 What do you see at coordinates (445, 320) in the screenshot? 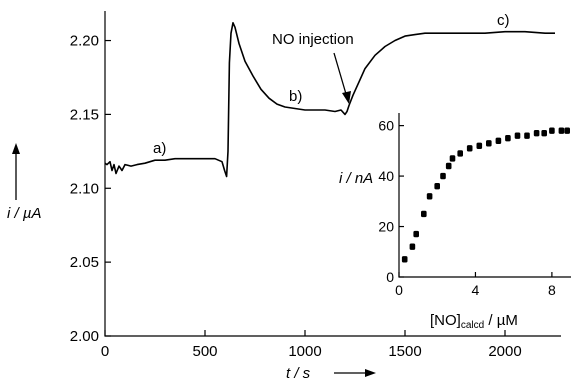
I see `inset-x-label-main: [NO]` at bounding box center [445, 320].